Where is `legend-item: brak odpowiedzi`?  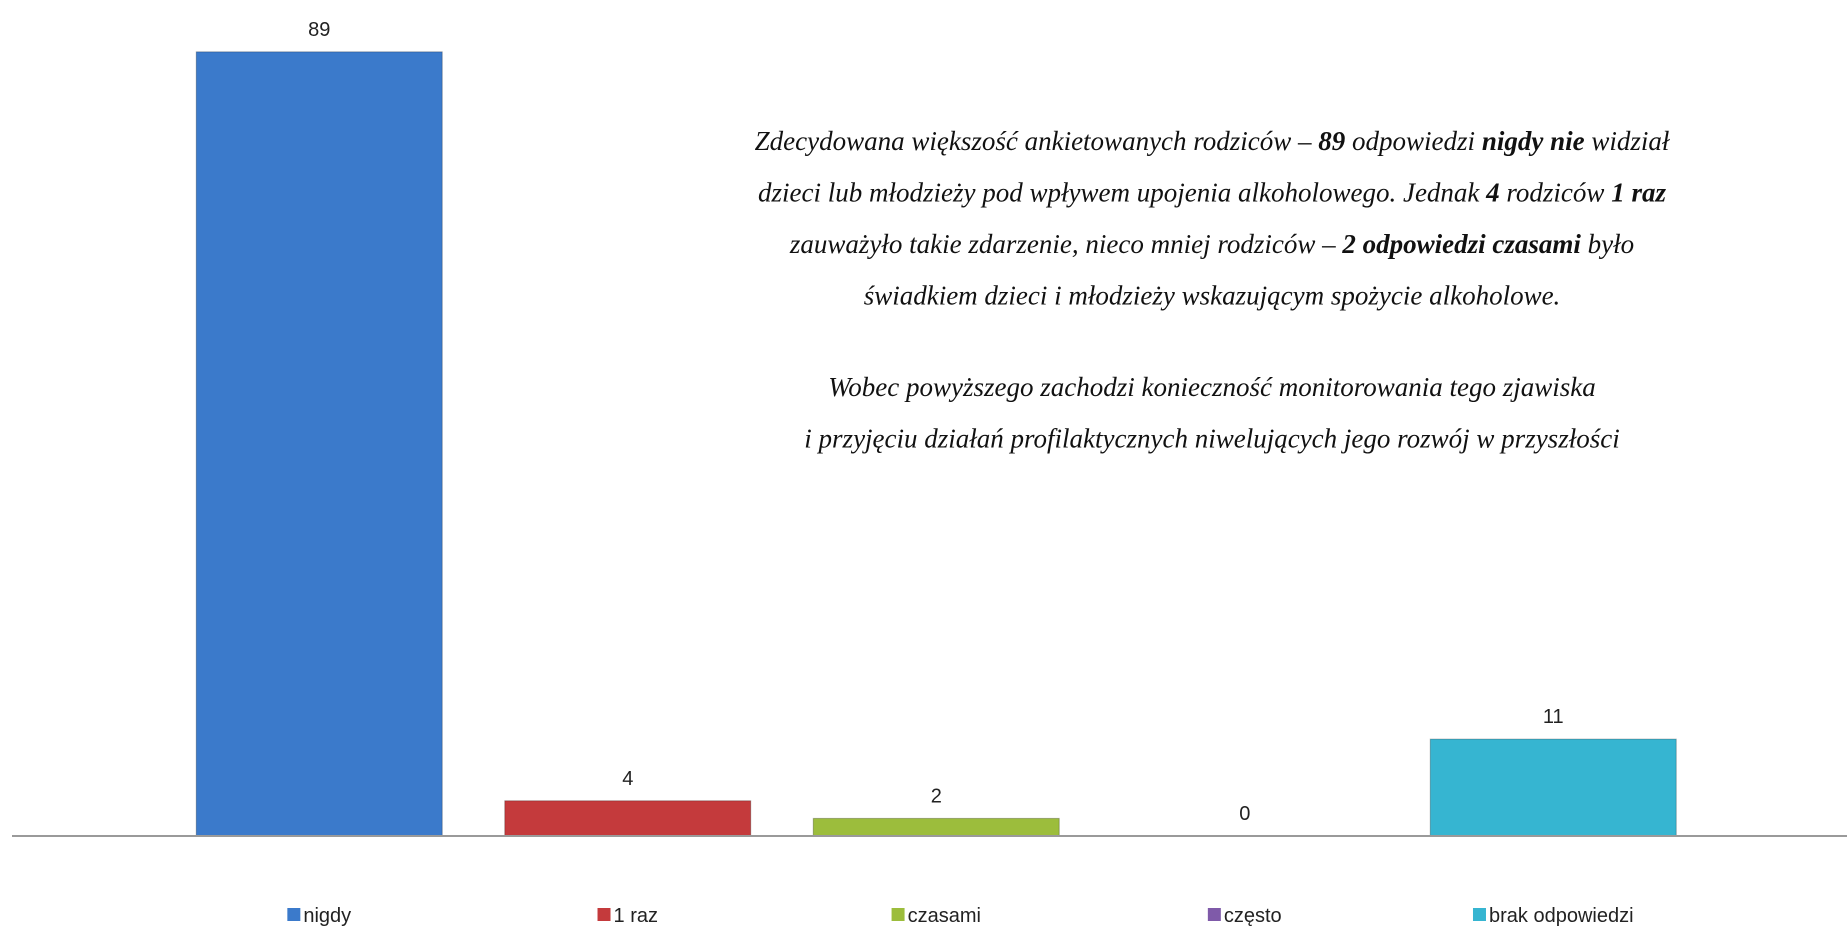 legend-item: brak odpowiedzi is located at coordinates (1553, 916).